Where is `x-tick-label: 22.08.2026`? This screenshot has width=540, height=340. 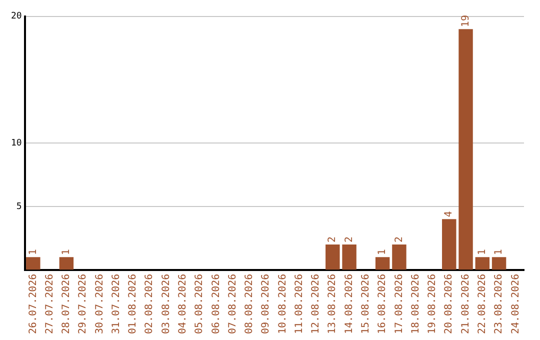
x-tick-label: 22.08.2026 is located at coordinates (482, 304).